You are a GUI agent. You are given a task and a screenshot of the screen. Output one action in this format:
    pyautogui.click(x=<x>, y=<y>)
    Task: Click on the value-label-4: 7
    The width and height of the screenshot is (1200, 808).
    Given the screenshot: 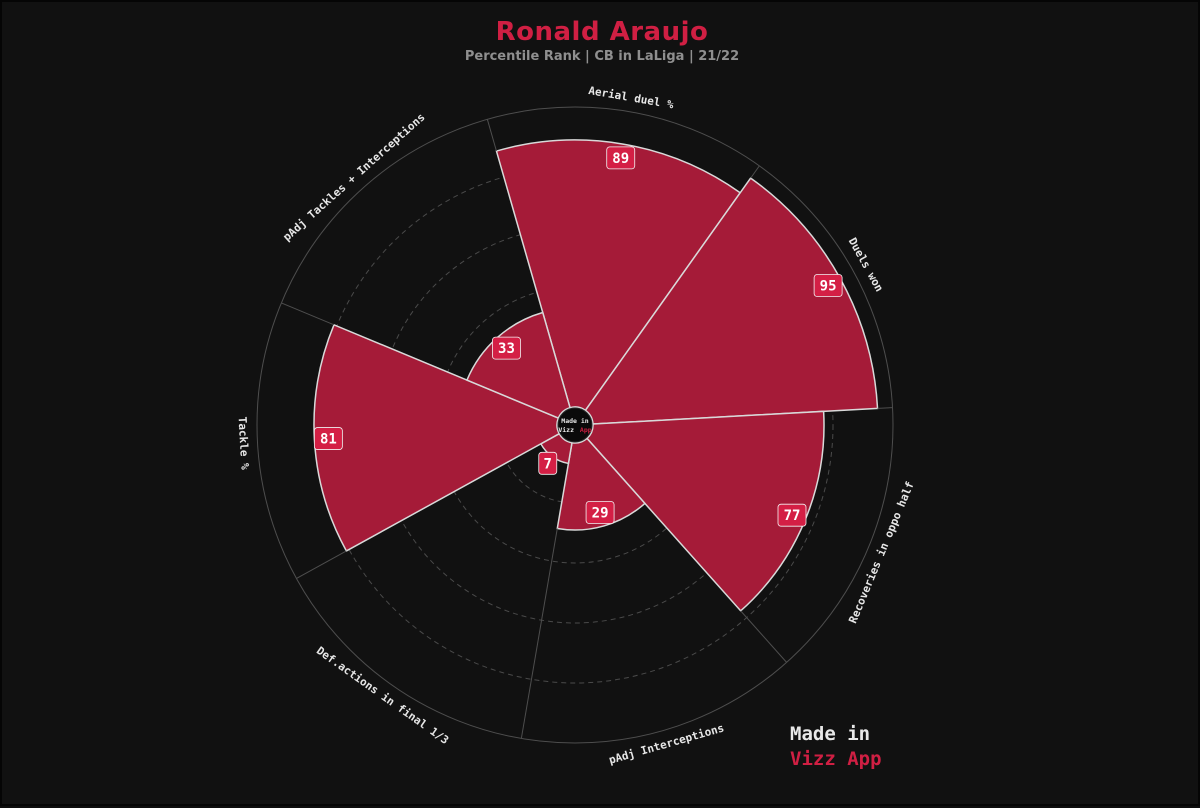 What is the action you would take?
    pyautogui.click(x=548, y=464)
    